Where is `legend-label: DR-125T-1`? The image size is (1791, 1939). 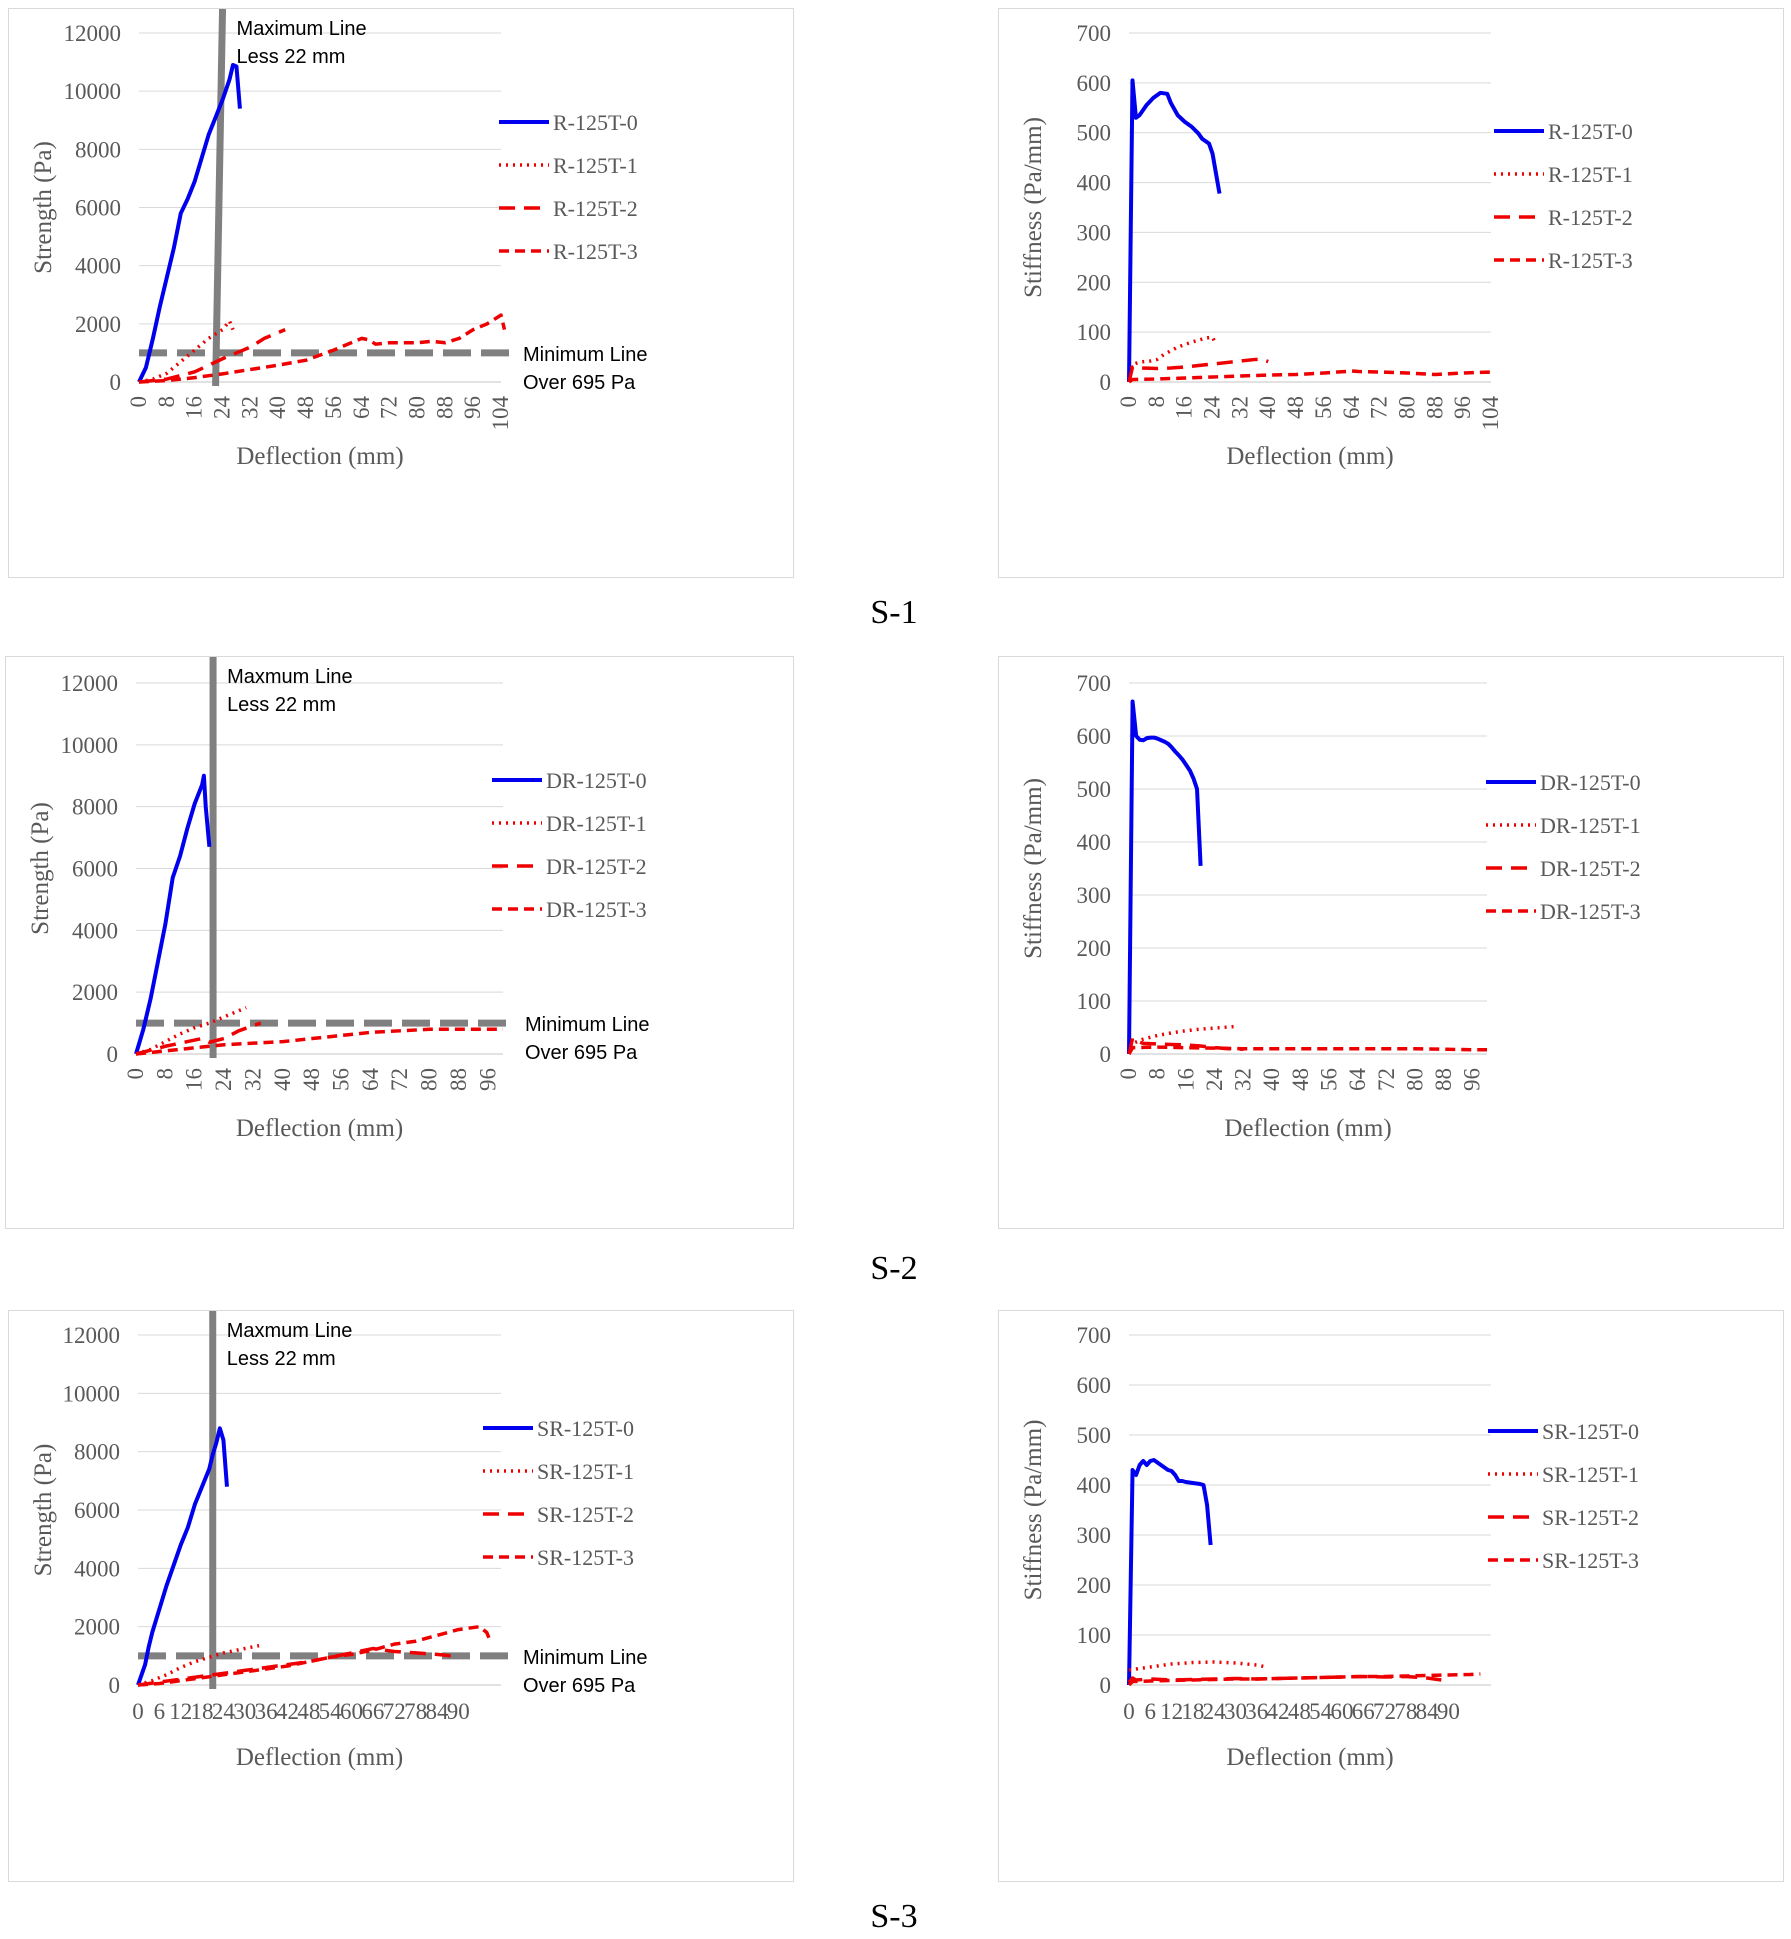
legend-label: DR-125T-1 is located at coordinates (596, 823).